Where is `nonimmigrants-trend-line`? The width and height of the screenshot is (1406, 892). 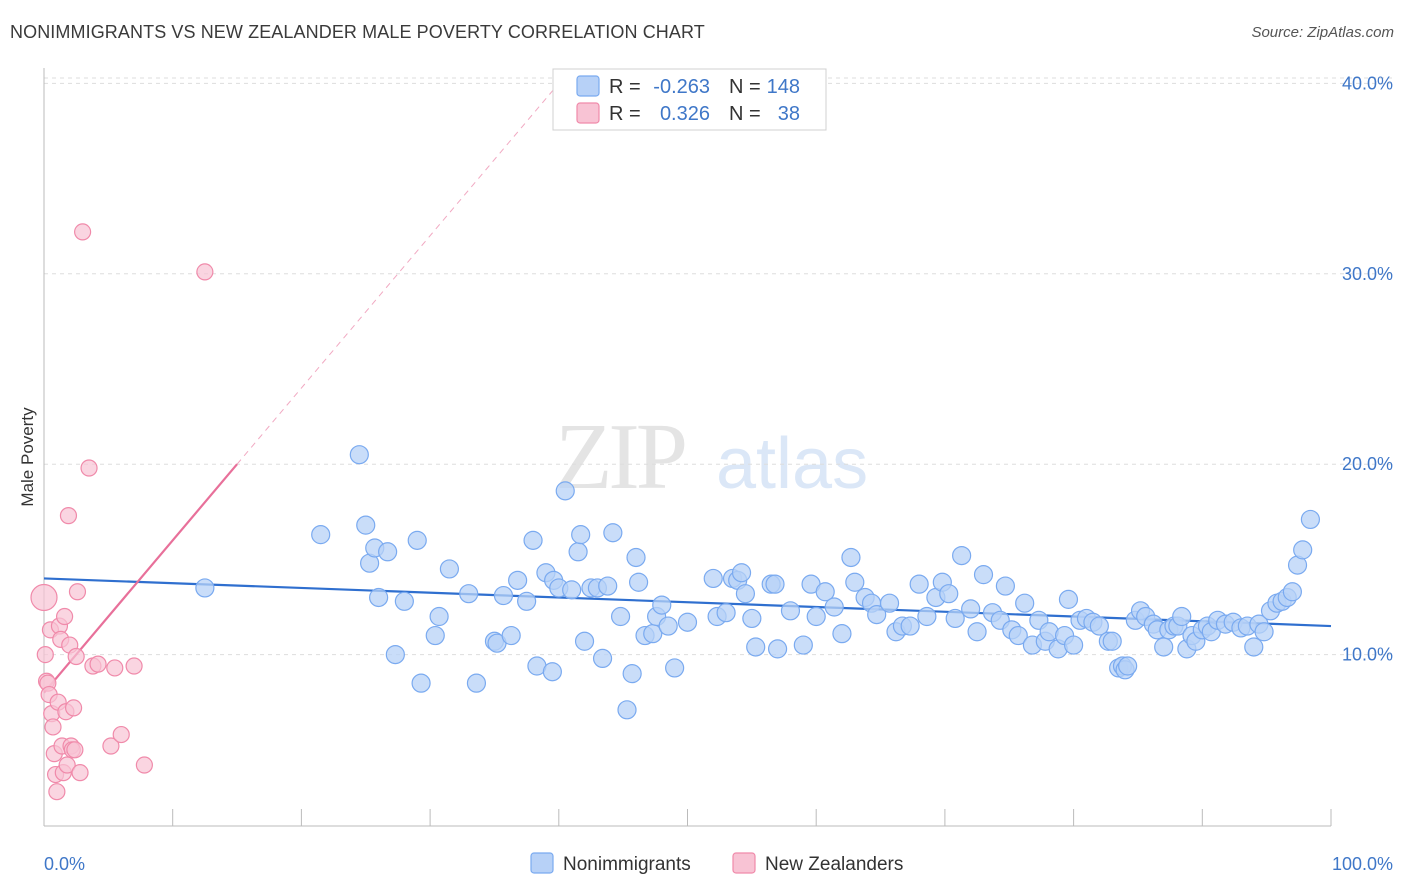
nonimmigrants-trend-line is located at coordinates (687, 602).